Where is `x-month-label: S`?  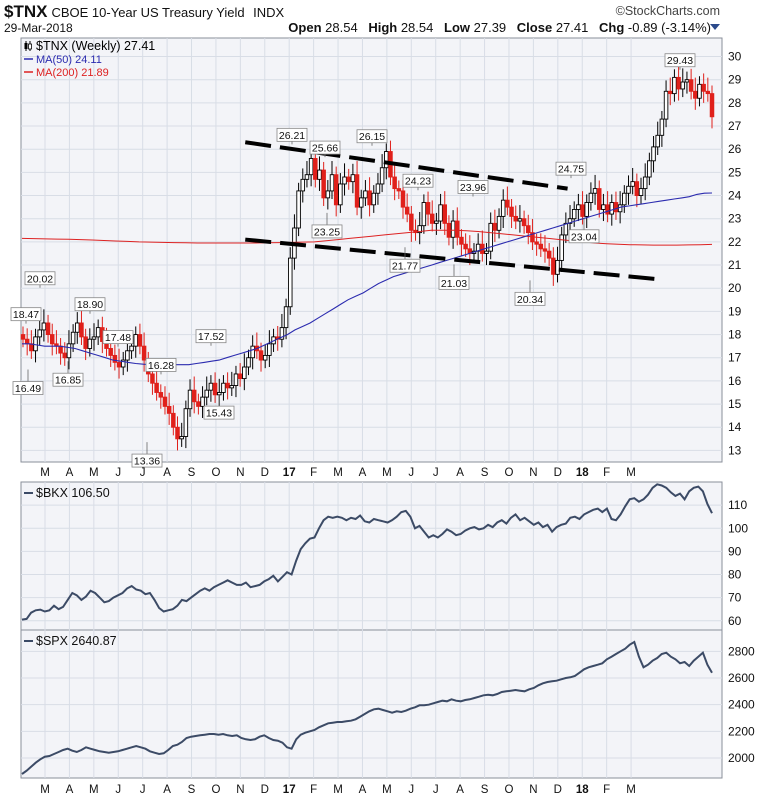 x-month-label: S is located at coordinates (485, 790).